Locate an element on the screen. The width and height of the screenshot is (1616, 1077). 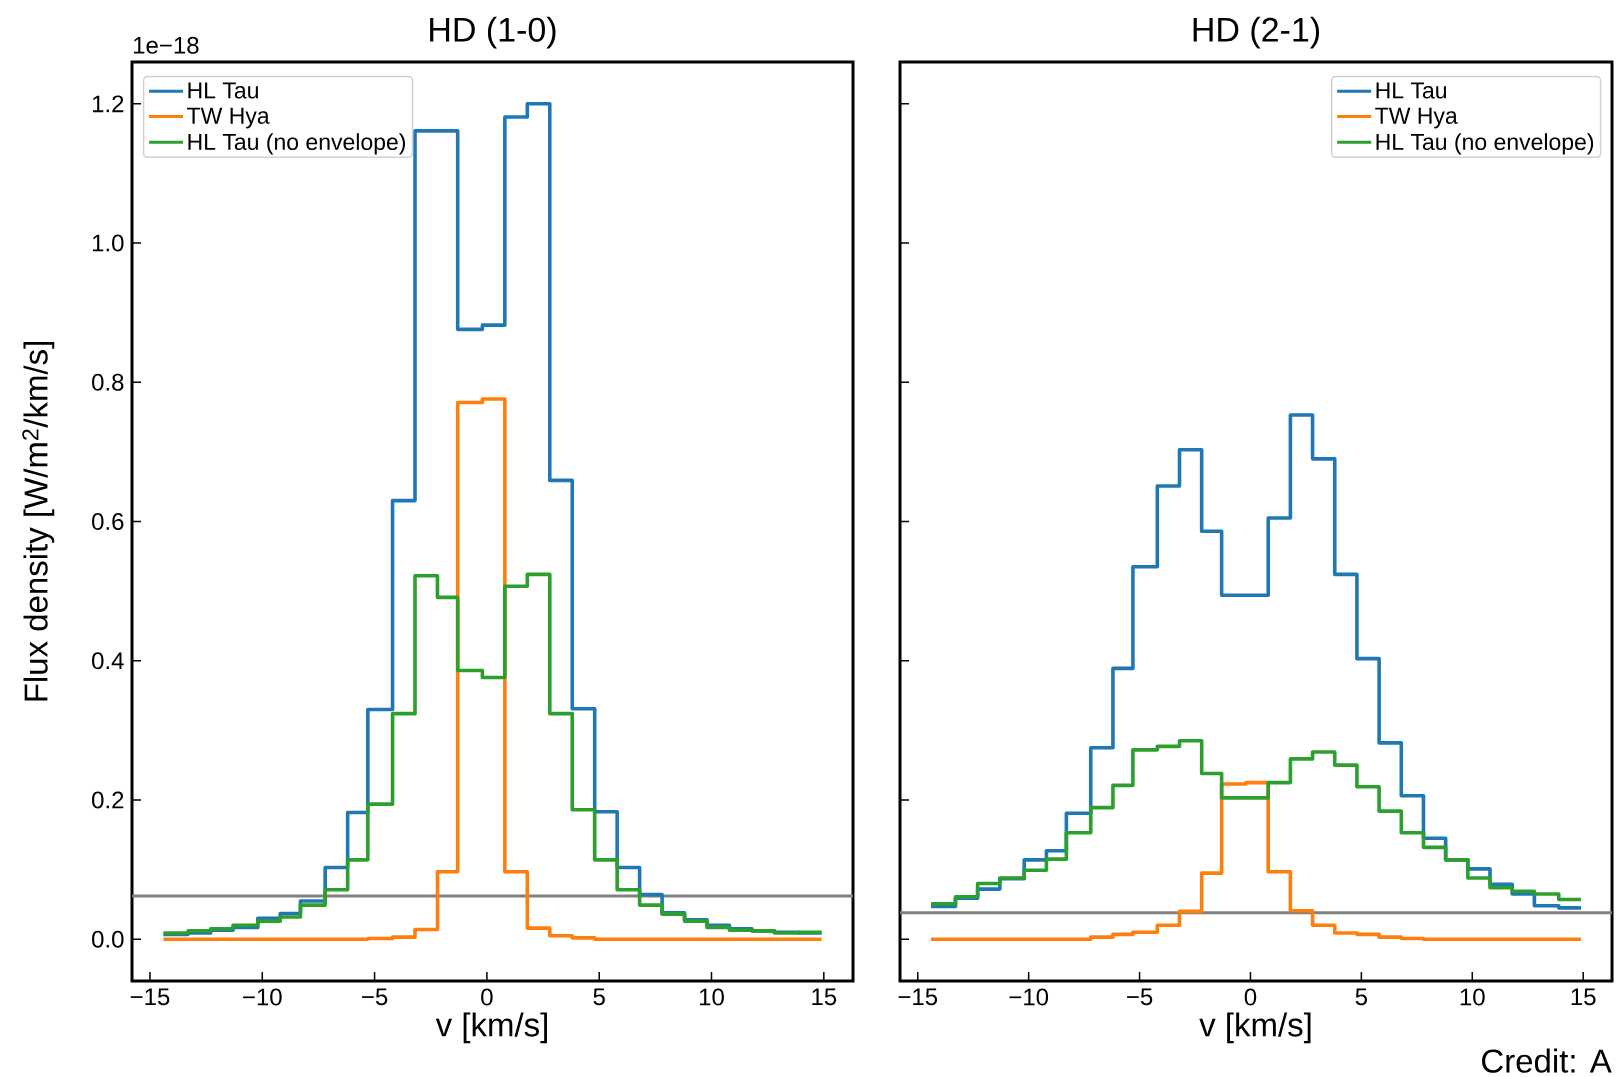
y-tick-label: 0.0 is located at coordinates (108, 939).